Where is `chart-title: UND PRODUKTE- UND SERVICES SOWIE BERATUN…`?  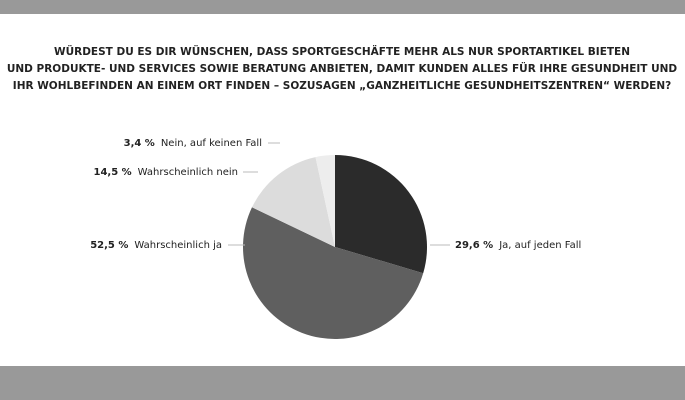
chart-title: UND PRODUKTE- UND SERVICES SOWIE BERATUN… is located at coordinates (342, 68).